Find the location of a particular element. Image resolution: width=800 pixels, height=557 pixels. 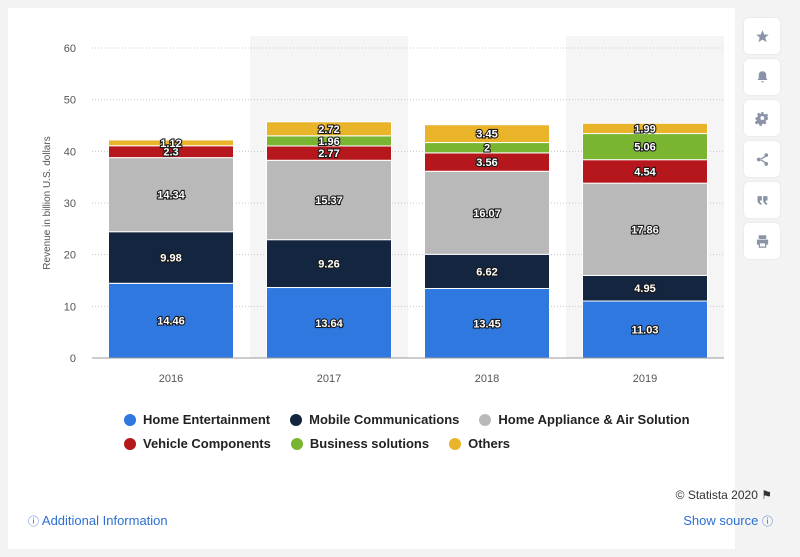

data-label: 4.54 is located at coordinates (645, 172).